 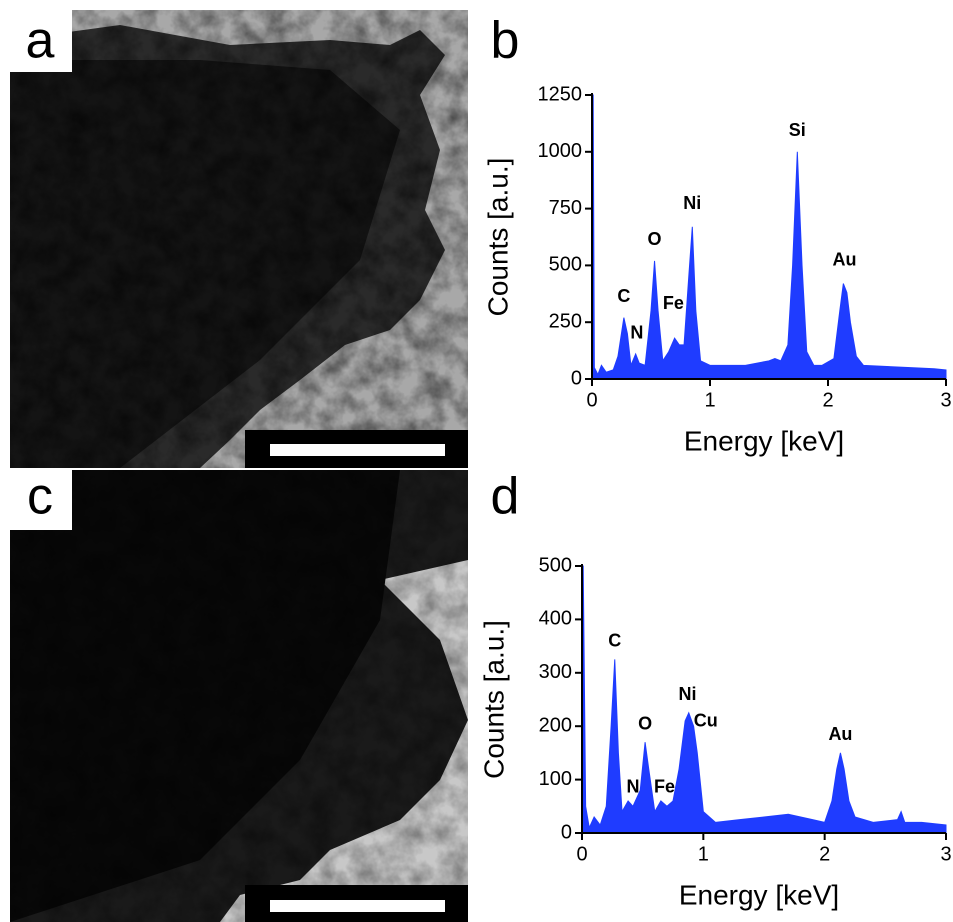 I want to click on y-tick-label: 100, so click(x=555, y=779).